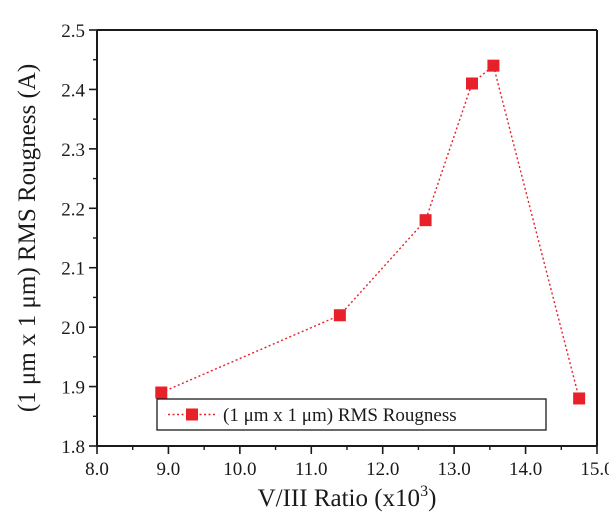  Describe the element at coordinates (339, 498) in the screenshot. I see `x-axis-title-main: V/III Ratio (x10` at that location.